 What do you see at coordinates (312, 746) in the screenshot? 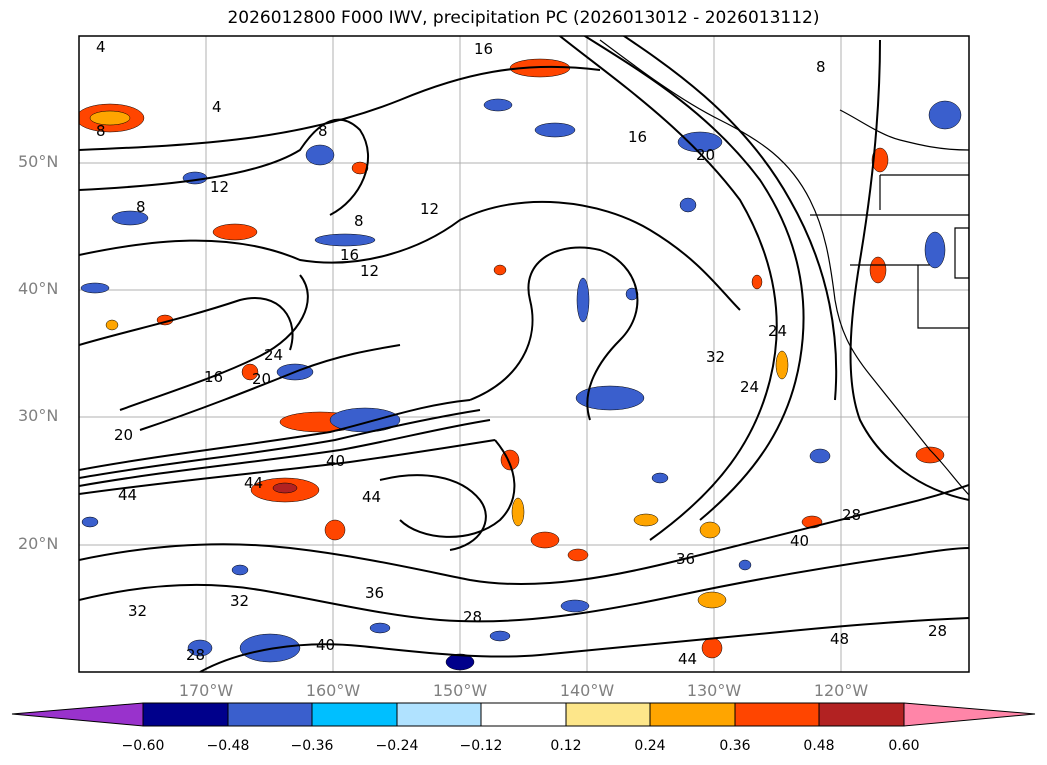
I see `colorbar-tick-label: −0.36` at bounding box center [312, 746].